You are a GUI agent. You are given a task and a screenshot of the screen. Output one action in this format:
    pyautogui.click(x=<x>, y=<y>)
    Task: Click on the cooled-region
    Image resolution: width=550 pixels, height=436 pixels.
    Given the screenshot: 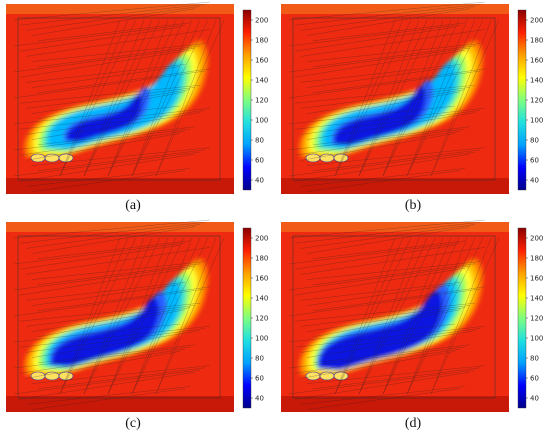 What is the action you would take?
    pyautogui.click(x=391, y=318)
    